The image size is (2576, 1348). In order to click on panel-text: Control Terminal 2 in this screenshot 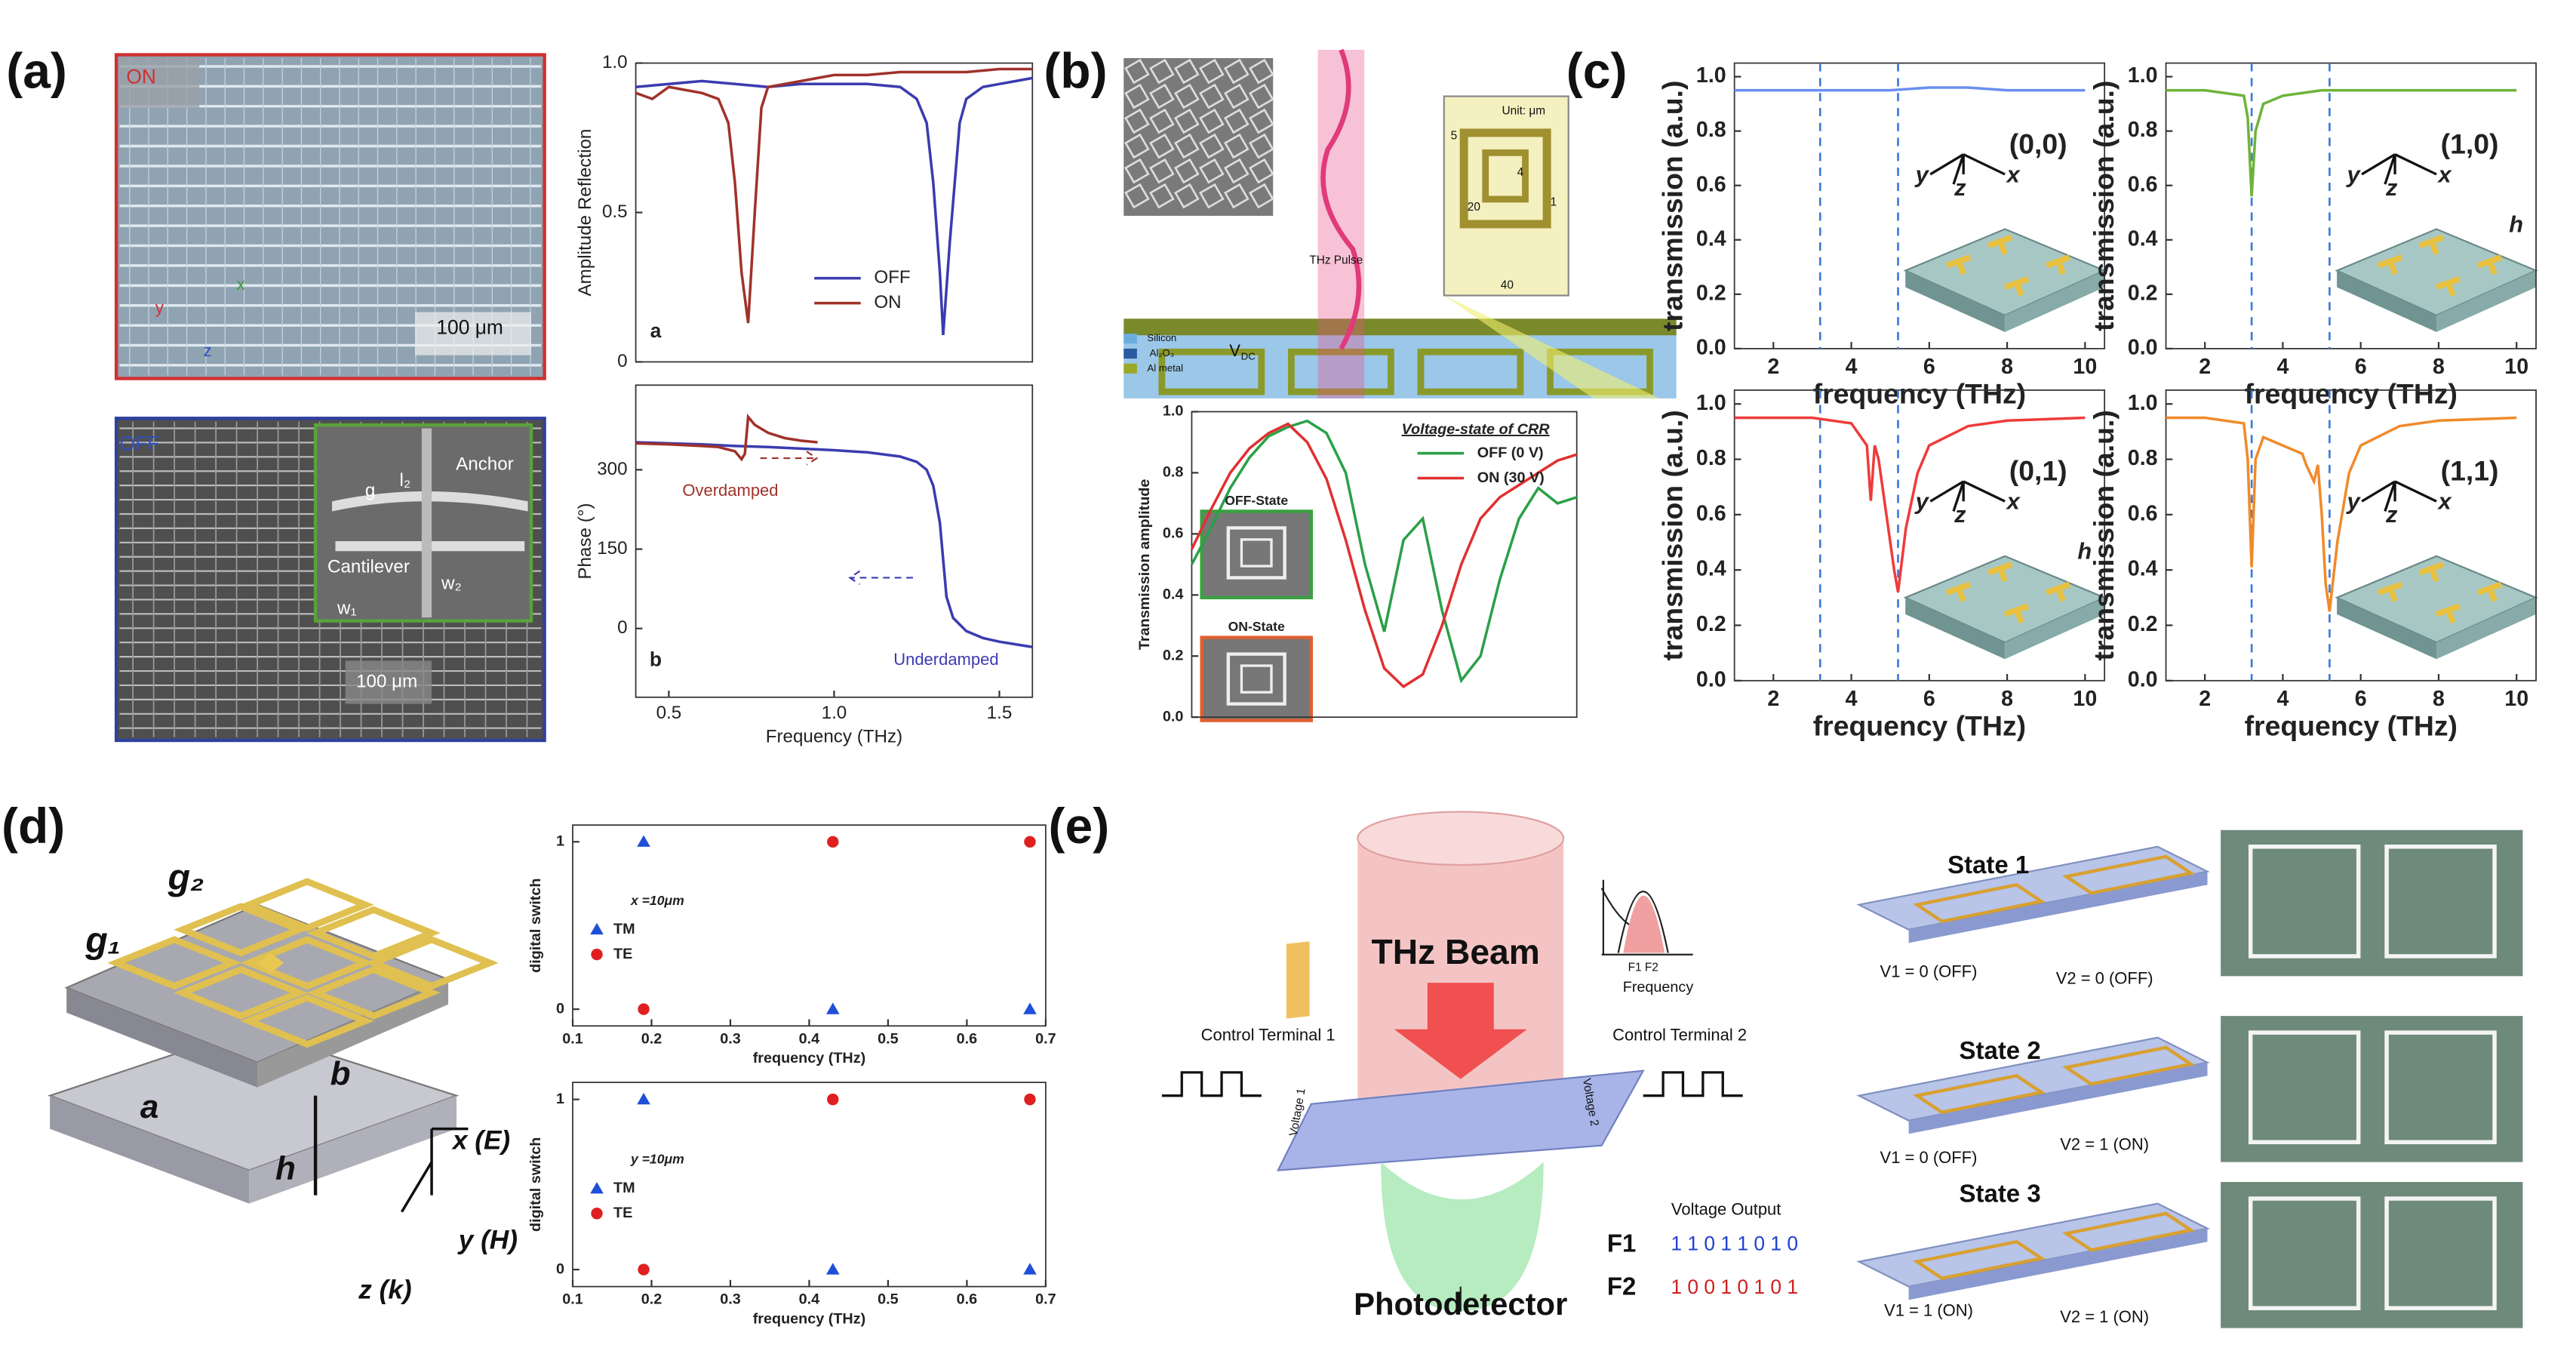, I will do `click(1679, 1034)`.